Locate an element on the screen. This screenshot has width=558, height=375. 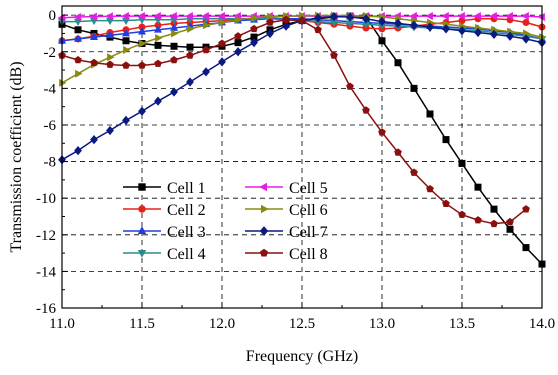
legend-item: Cell 6 is located at coordinates (286, 210).